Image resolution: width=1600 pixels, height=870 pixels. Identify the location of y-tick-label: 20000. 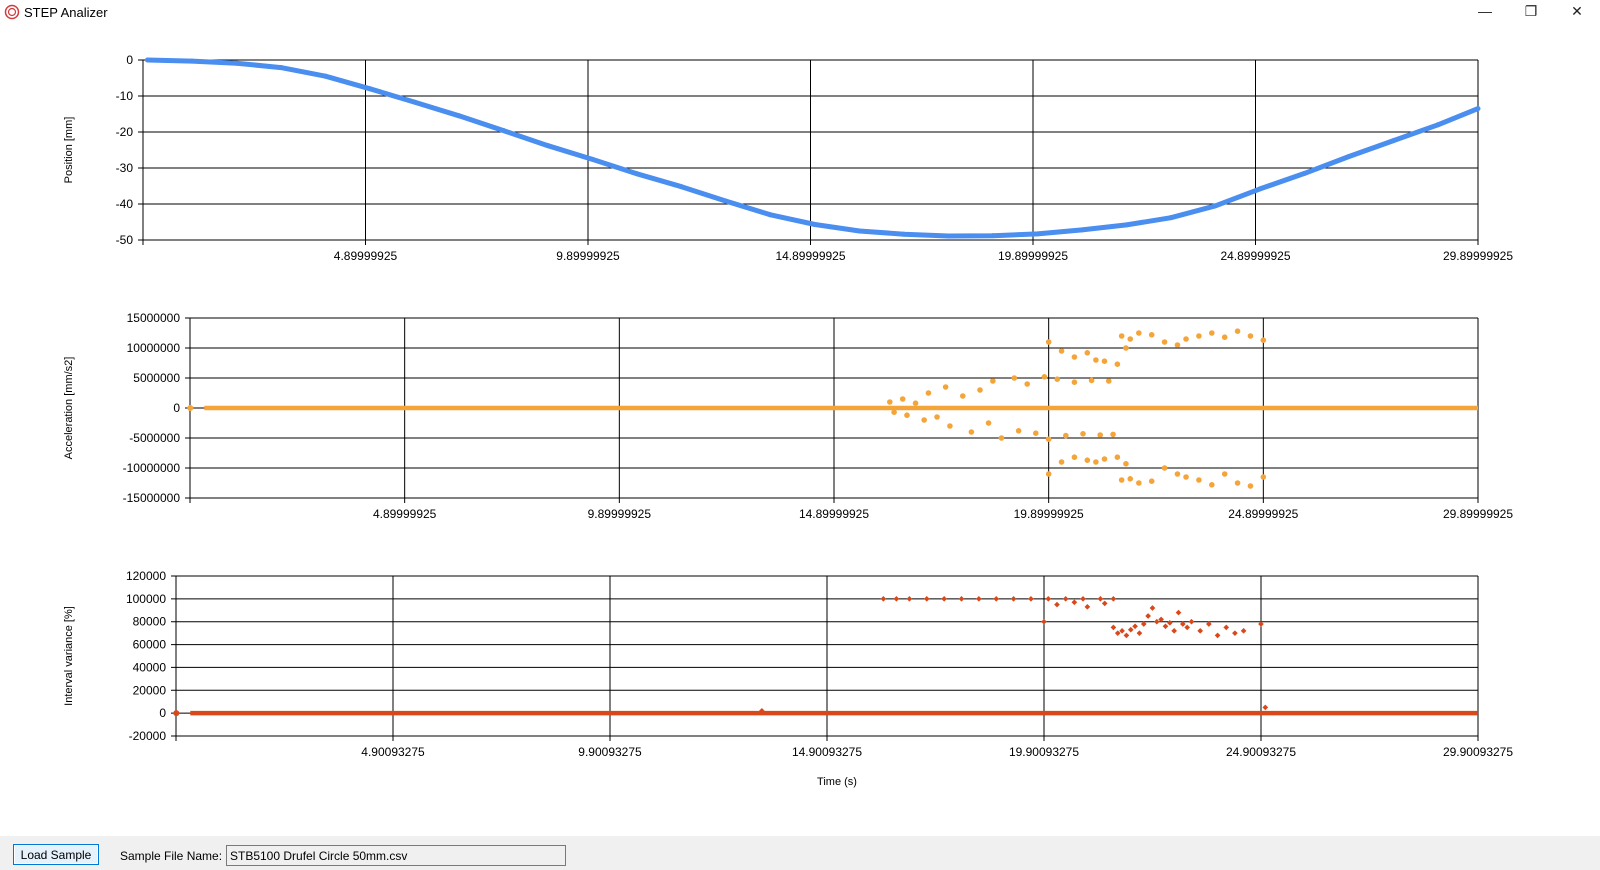
(150, 690).